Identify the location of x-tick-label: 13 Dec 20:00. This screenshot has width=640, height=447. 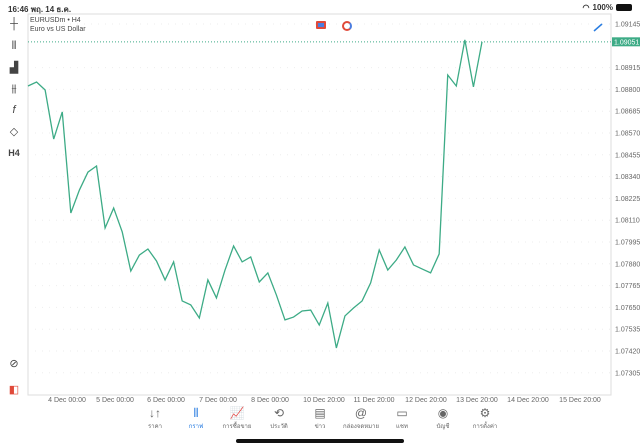
(477, 400).